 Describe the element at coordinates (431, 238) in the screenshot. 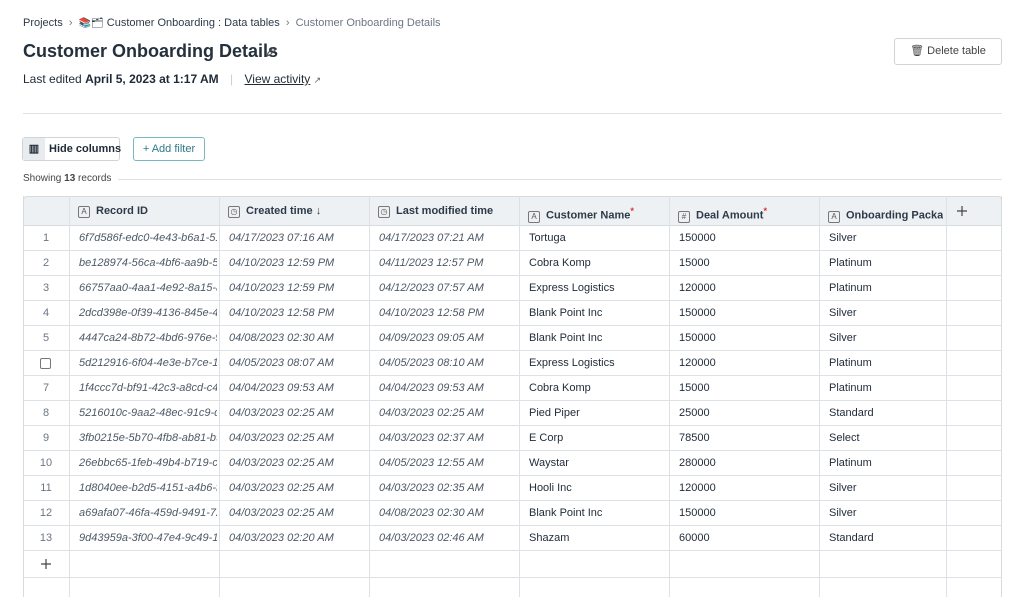

I see `table-cell: 04/17/2023 07:21 AM` at that location.